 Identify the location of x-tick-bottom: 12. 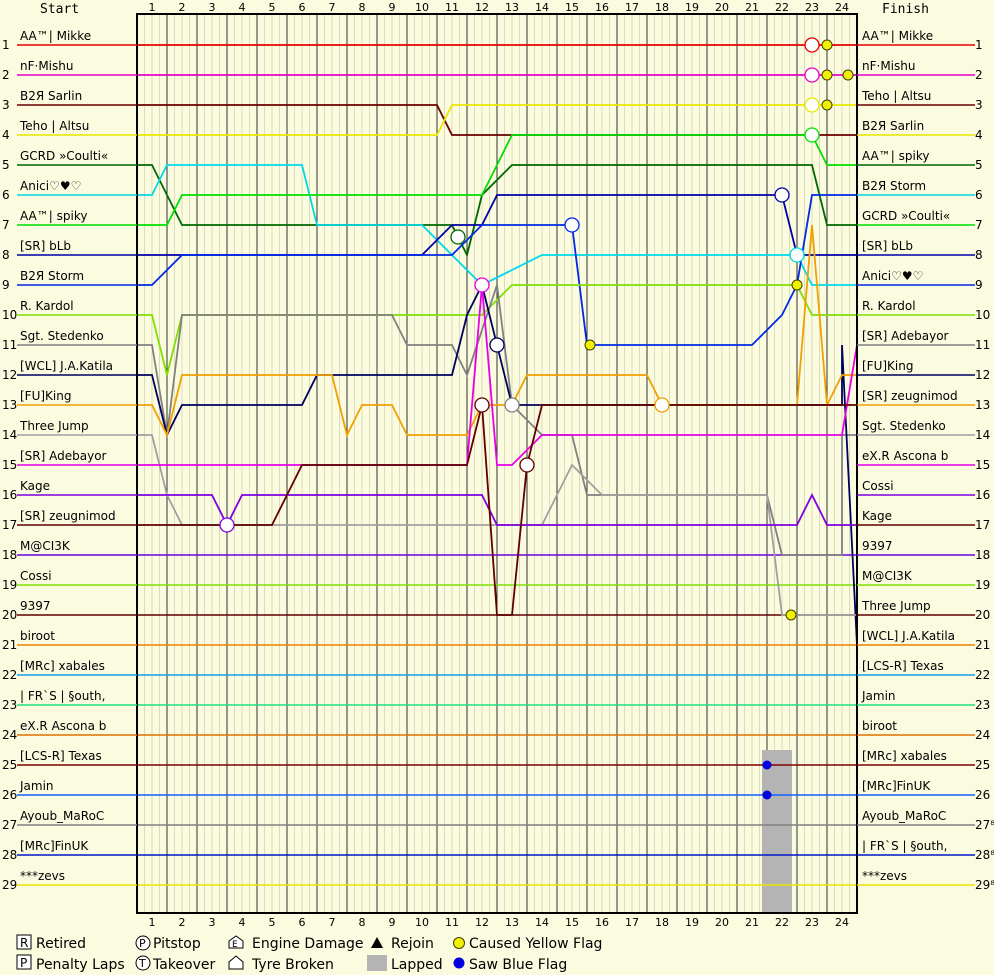
(482, 922).